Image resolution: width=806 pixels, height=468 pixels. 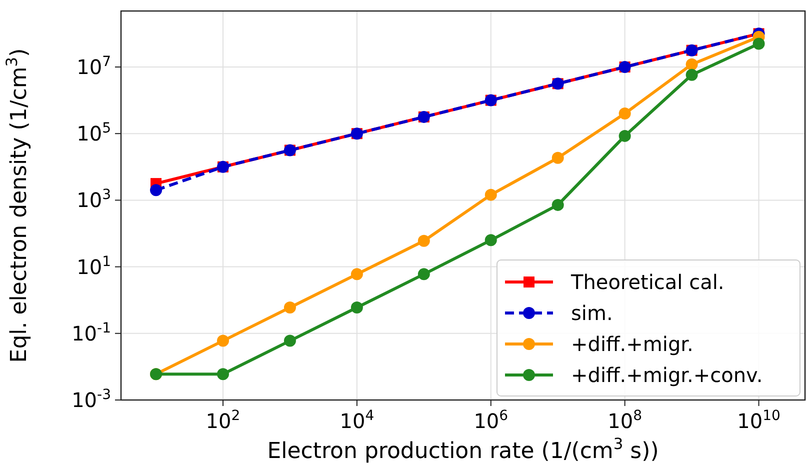 What do you see at coordinates (91, 399) in the screenshot?
I see `y-tick-label: 10$^{-3}$` at bounding box center [91, 399].